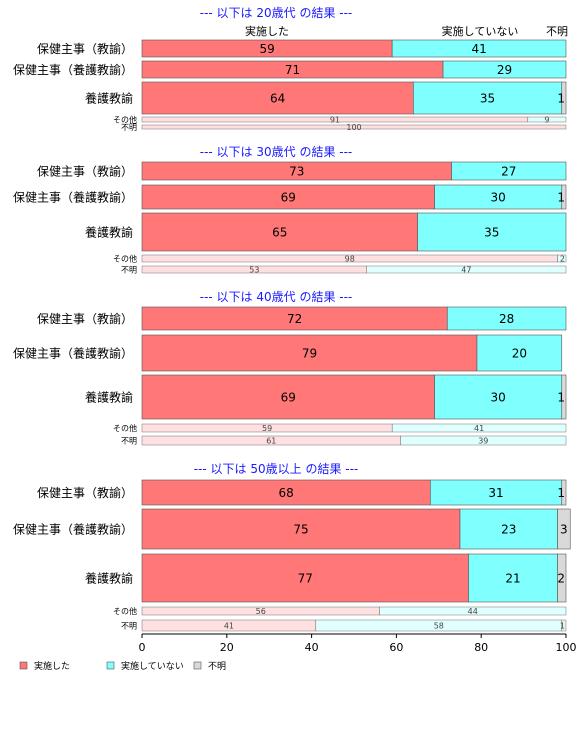 This screenshot has width=580, height=747. I want to click on legend-label: 不明, so click(217, 666).